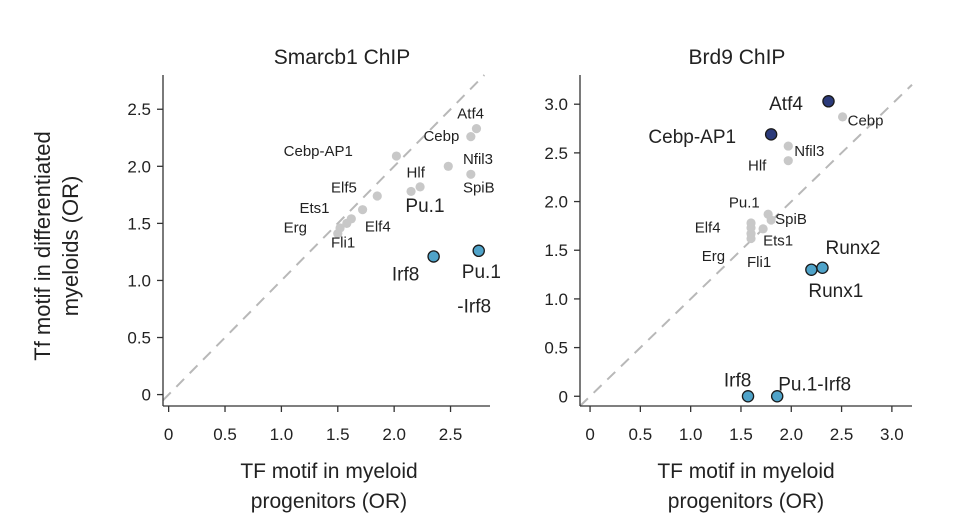 This screenshot has height=520, width=972. Describe the element at coordinates (42, 246) in the screenshot. I see `y-axis-label-line1: Tf motif in differentiated` at that location.